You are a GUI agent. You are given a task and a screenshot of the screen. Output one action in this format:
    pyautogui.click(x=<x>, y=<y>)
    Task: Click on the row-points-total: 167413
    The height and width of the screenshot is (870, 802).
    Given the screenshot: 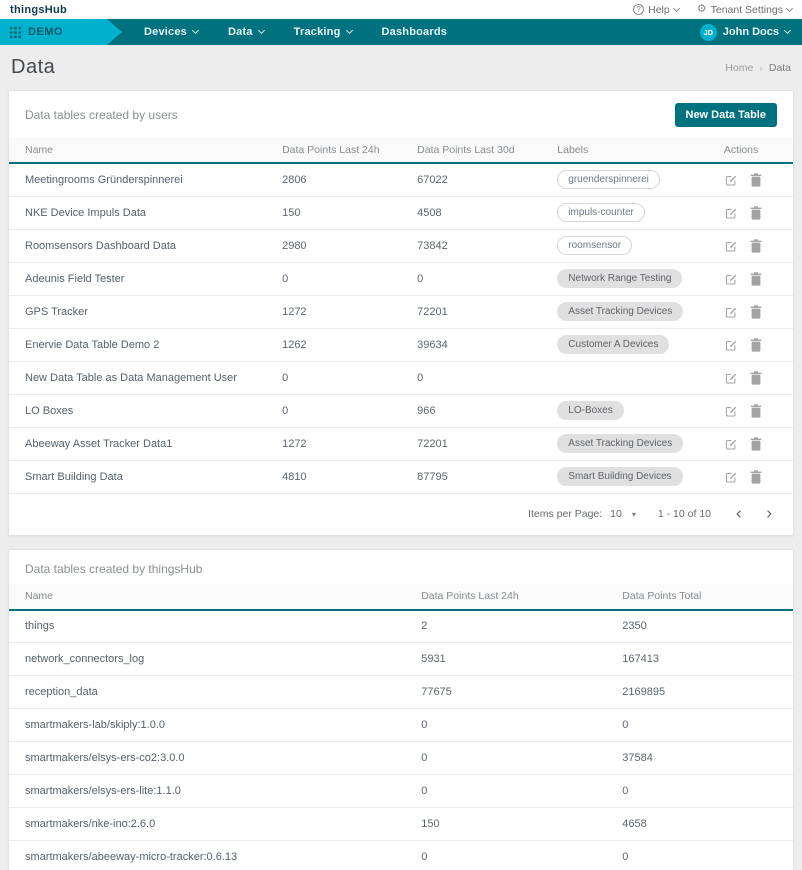 What is the action you would take?
    pyautogui.click(x=704, y=659)
    